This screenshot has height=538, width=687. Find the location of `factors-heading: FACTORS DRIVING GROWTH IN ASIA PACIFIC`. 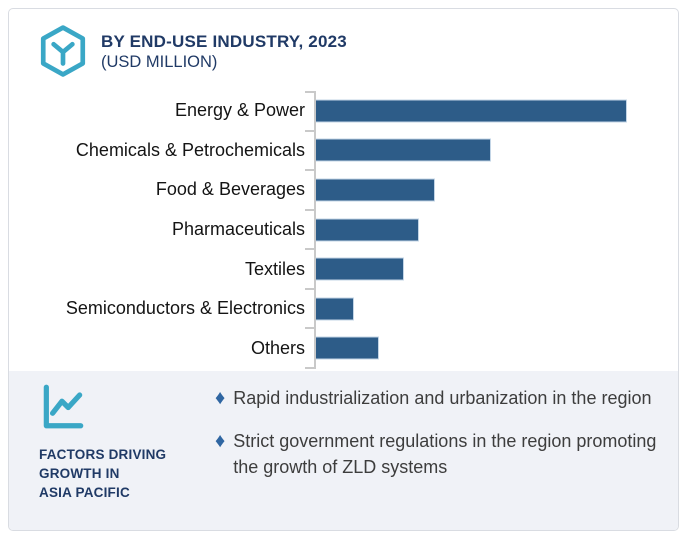

factors-heading: FACTORS DRIVING GROWTH IN ASIA PACIFIC is located at coordinates (102, 473).